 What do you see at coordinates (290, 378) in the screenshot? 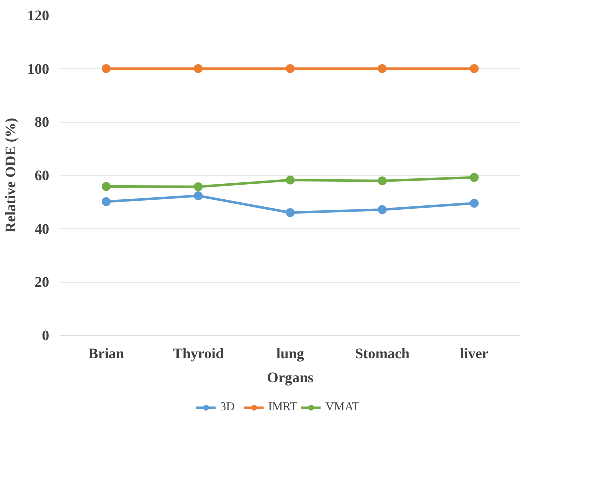
I see `x-axis-title: Organs` at bounding box center [290, 378].